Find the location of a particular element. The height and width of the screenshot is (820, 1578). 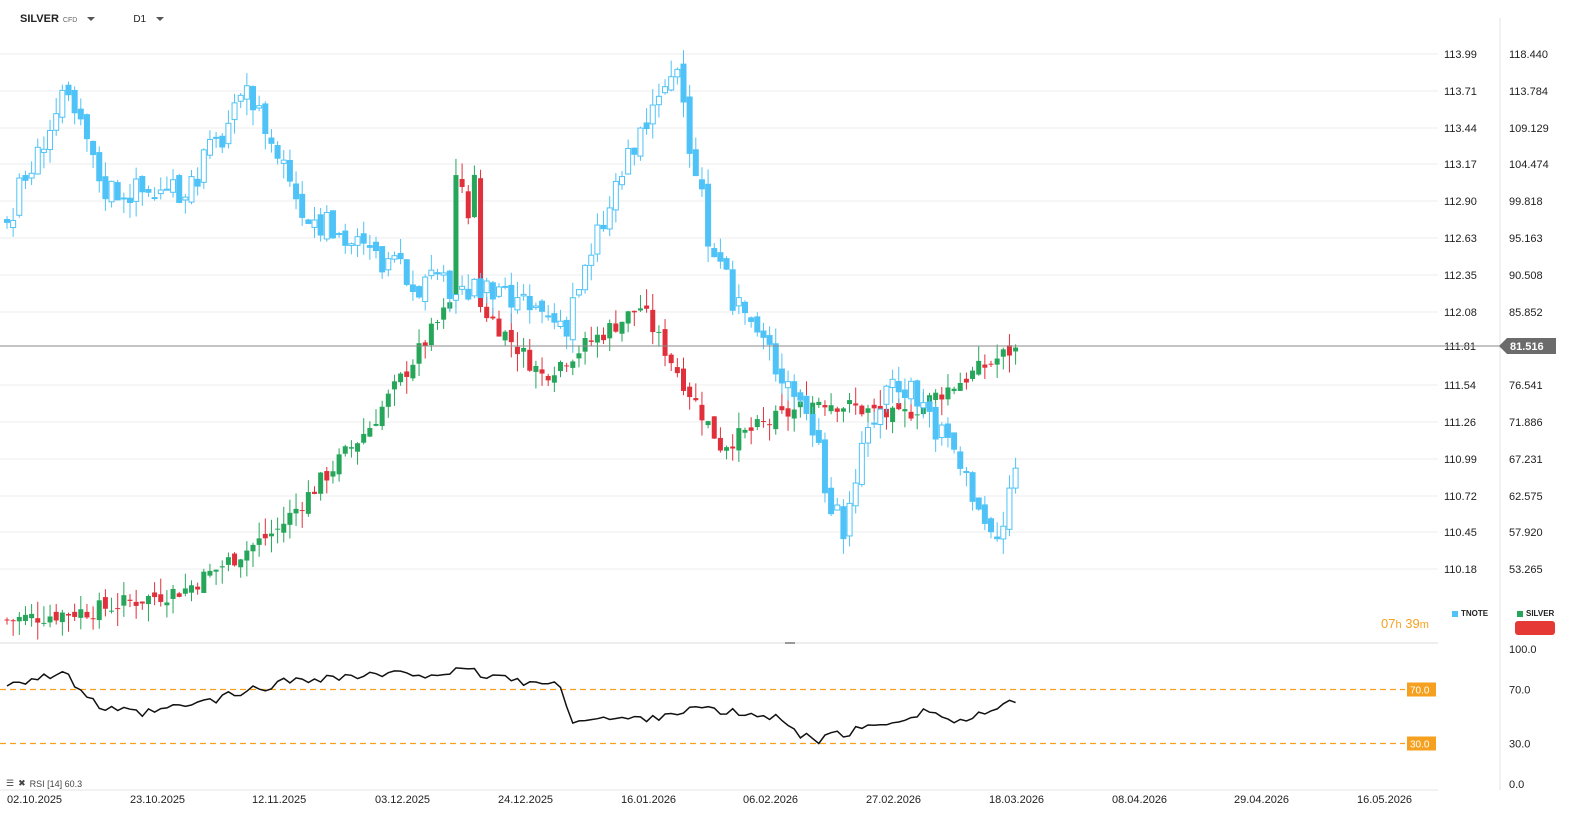

timeframe-selector: D1 is located at coordinates (140, 19).